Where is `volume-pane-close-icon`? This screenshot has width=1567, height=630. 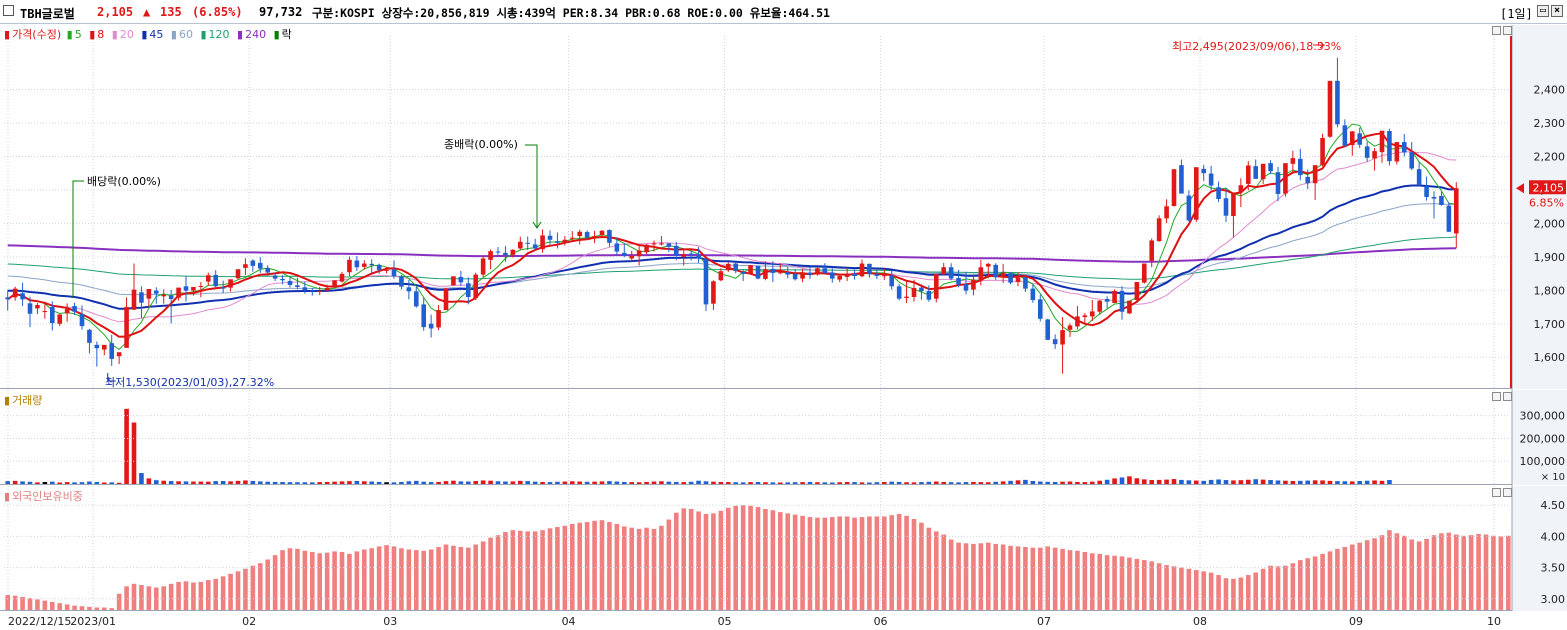 volume-pane-close-icon is located at coordinates (1507, 396).